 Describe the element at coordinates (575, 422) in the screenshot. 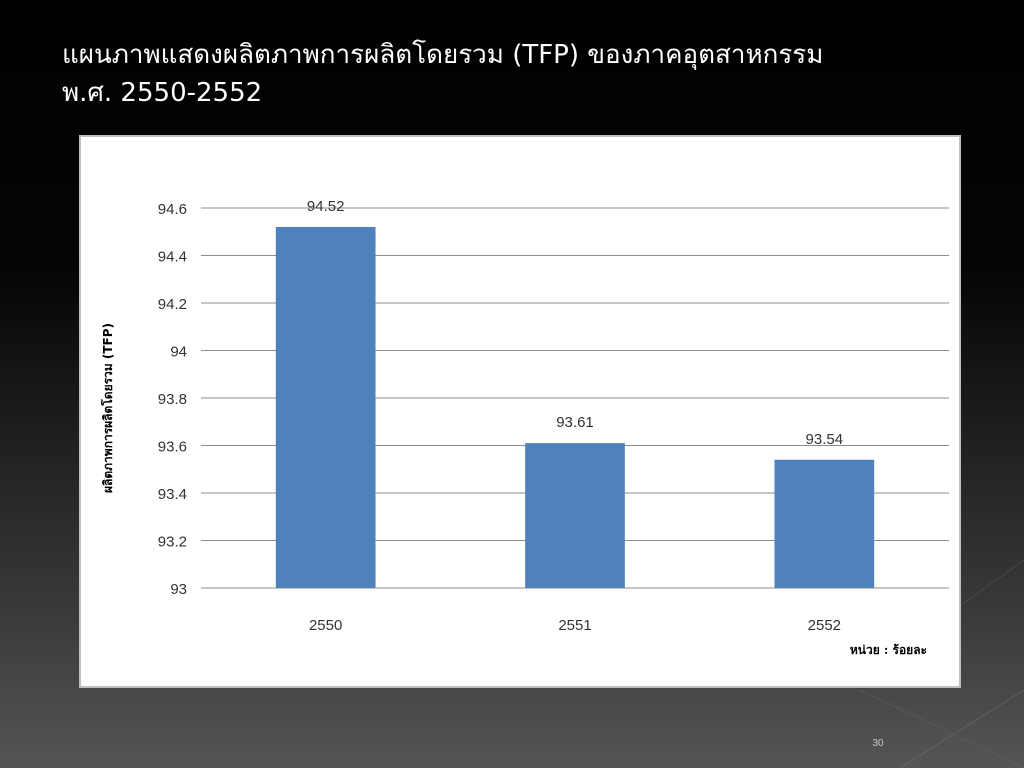

I see `data-label: 93.61` at that location.